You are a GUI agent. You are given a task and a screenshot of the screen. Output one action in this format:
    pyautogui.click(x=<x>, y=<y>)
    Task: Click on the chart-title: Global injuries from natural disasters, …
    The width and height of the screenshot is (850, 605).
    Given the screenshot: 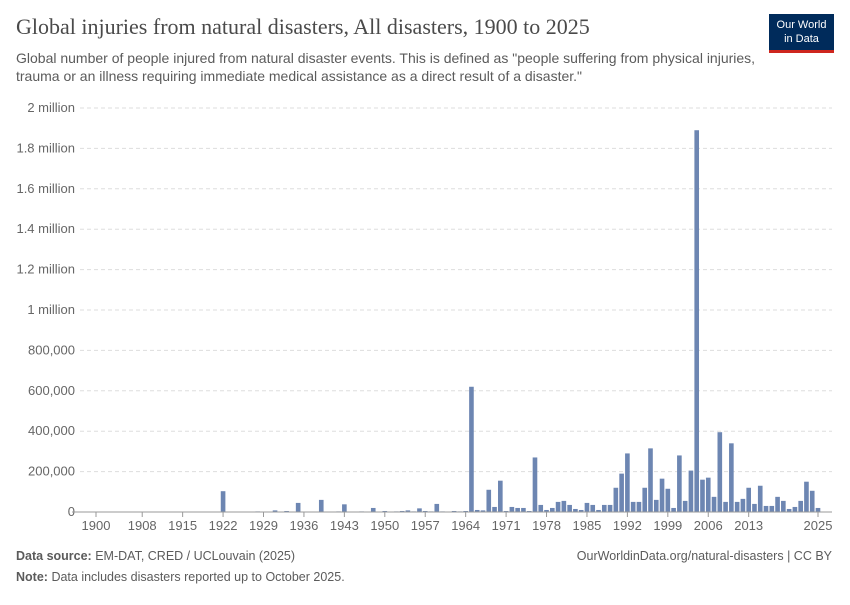 What is the action you would take?
    pyautogui.click(x=303, y=26)
    